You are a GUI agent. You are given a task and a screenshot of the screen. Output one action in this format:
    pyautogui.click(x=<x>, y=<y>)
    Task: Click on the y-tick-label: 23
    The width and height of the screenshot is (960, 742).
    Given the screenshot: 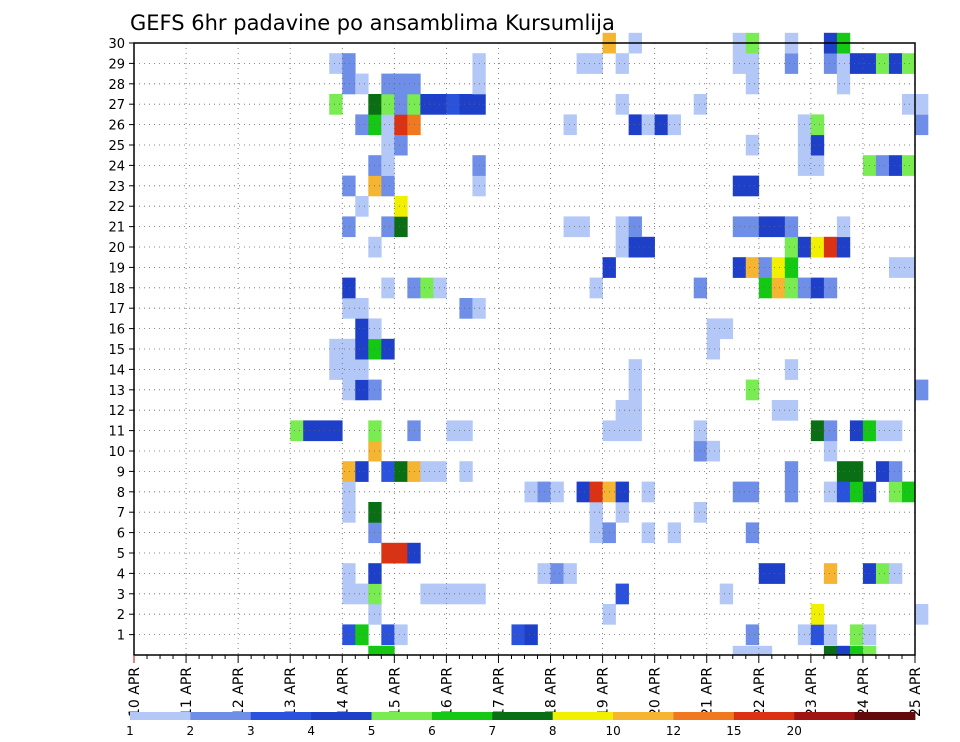 What is the action you would take?
    pyautogui.click(x=116, y=187)
    